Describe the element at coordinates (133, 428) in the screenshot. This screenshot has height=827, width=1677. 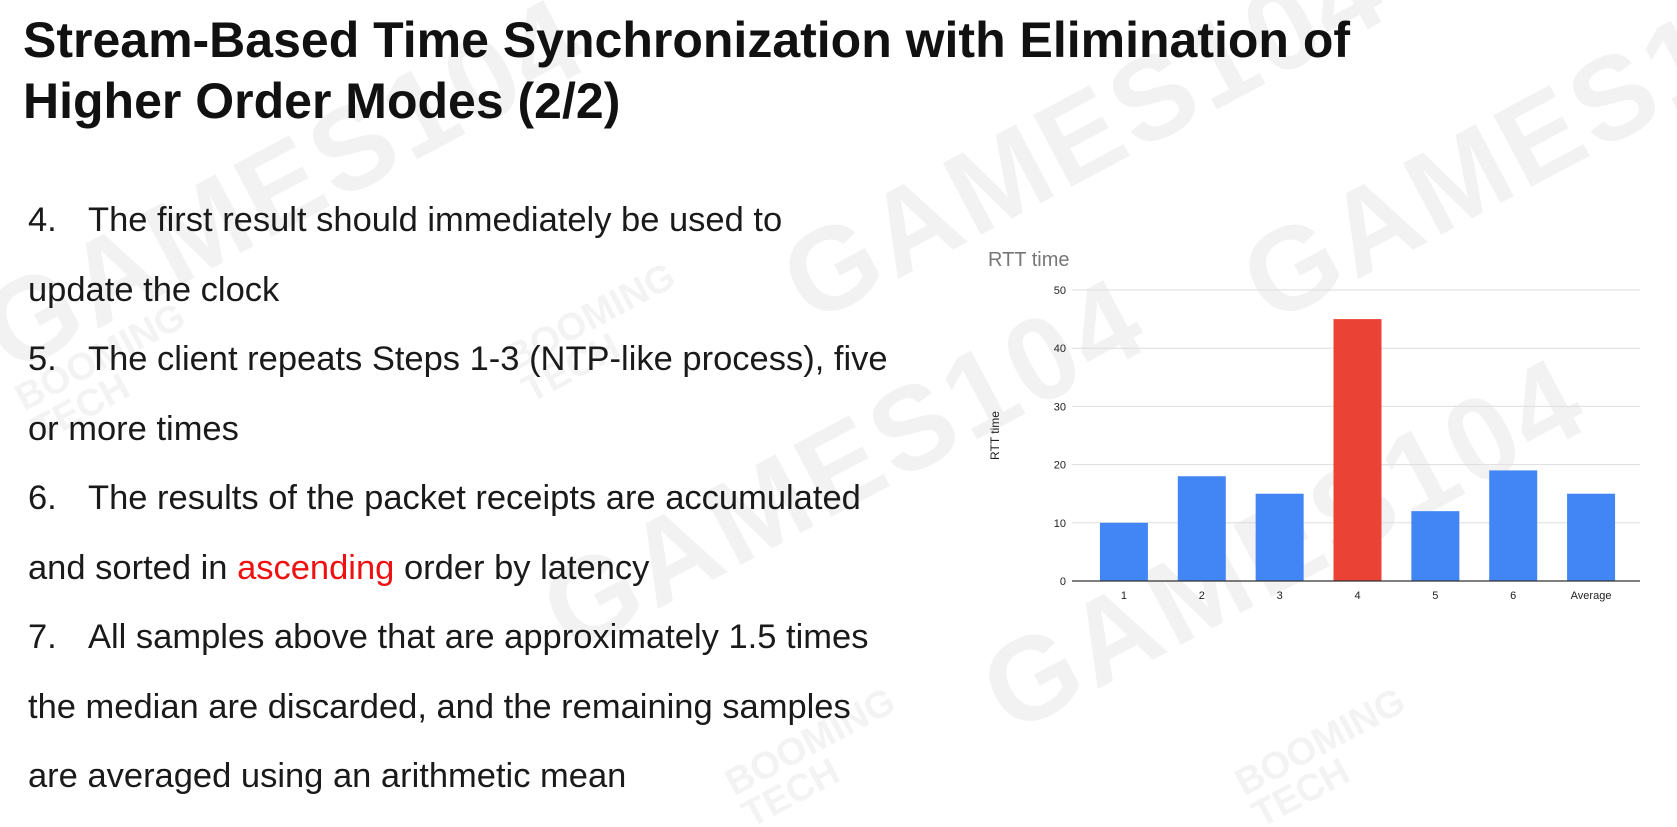
I see `step-text: or more times` at that location.